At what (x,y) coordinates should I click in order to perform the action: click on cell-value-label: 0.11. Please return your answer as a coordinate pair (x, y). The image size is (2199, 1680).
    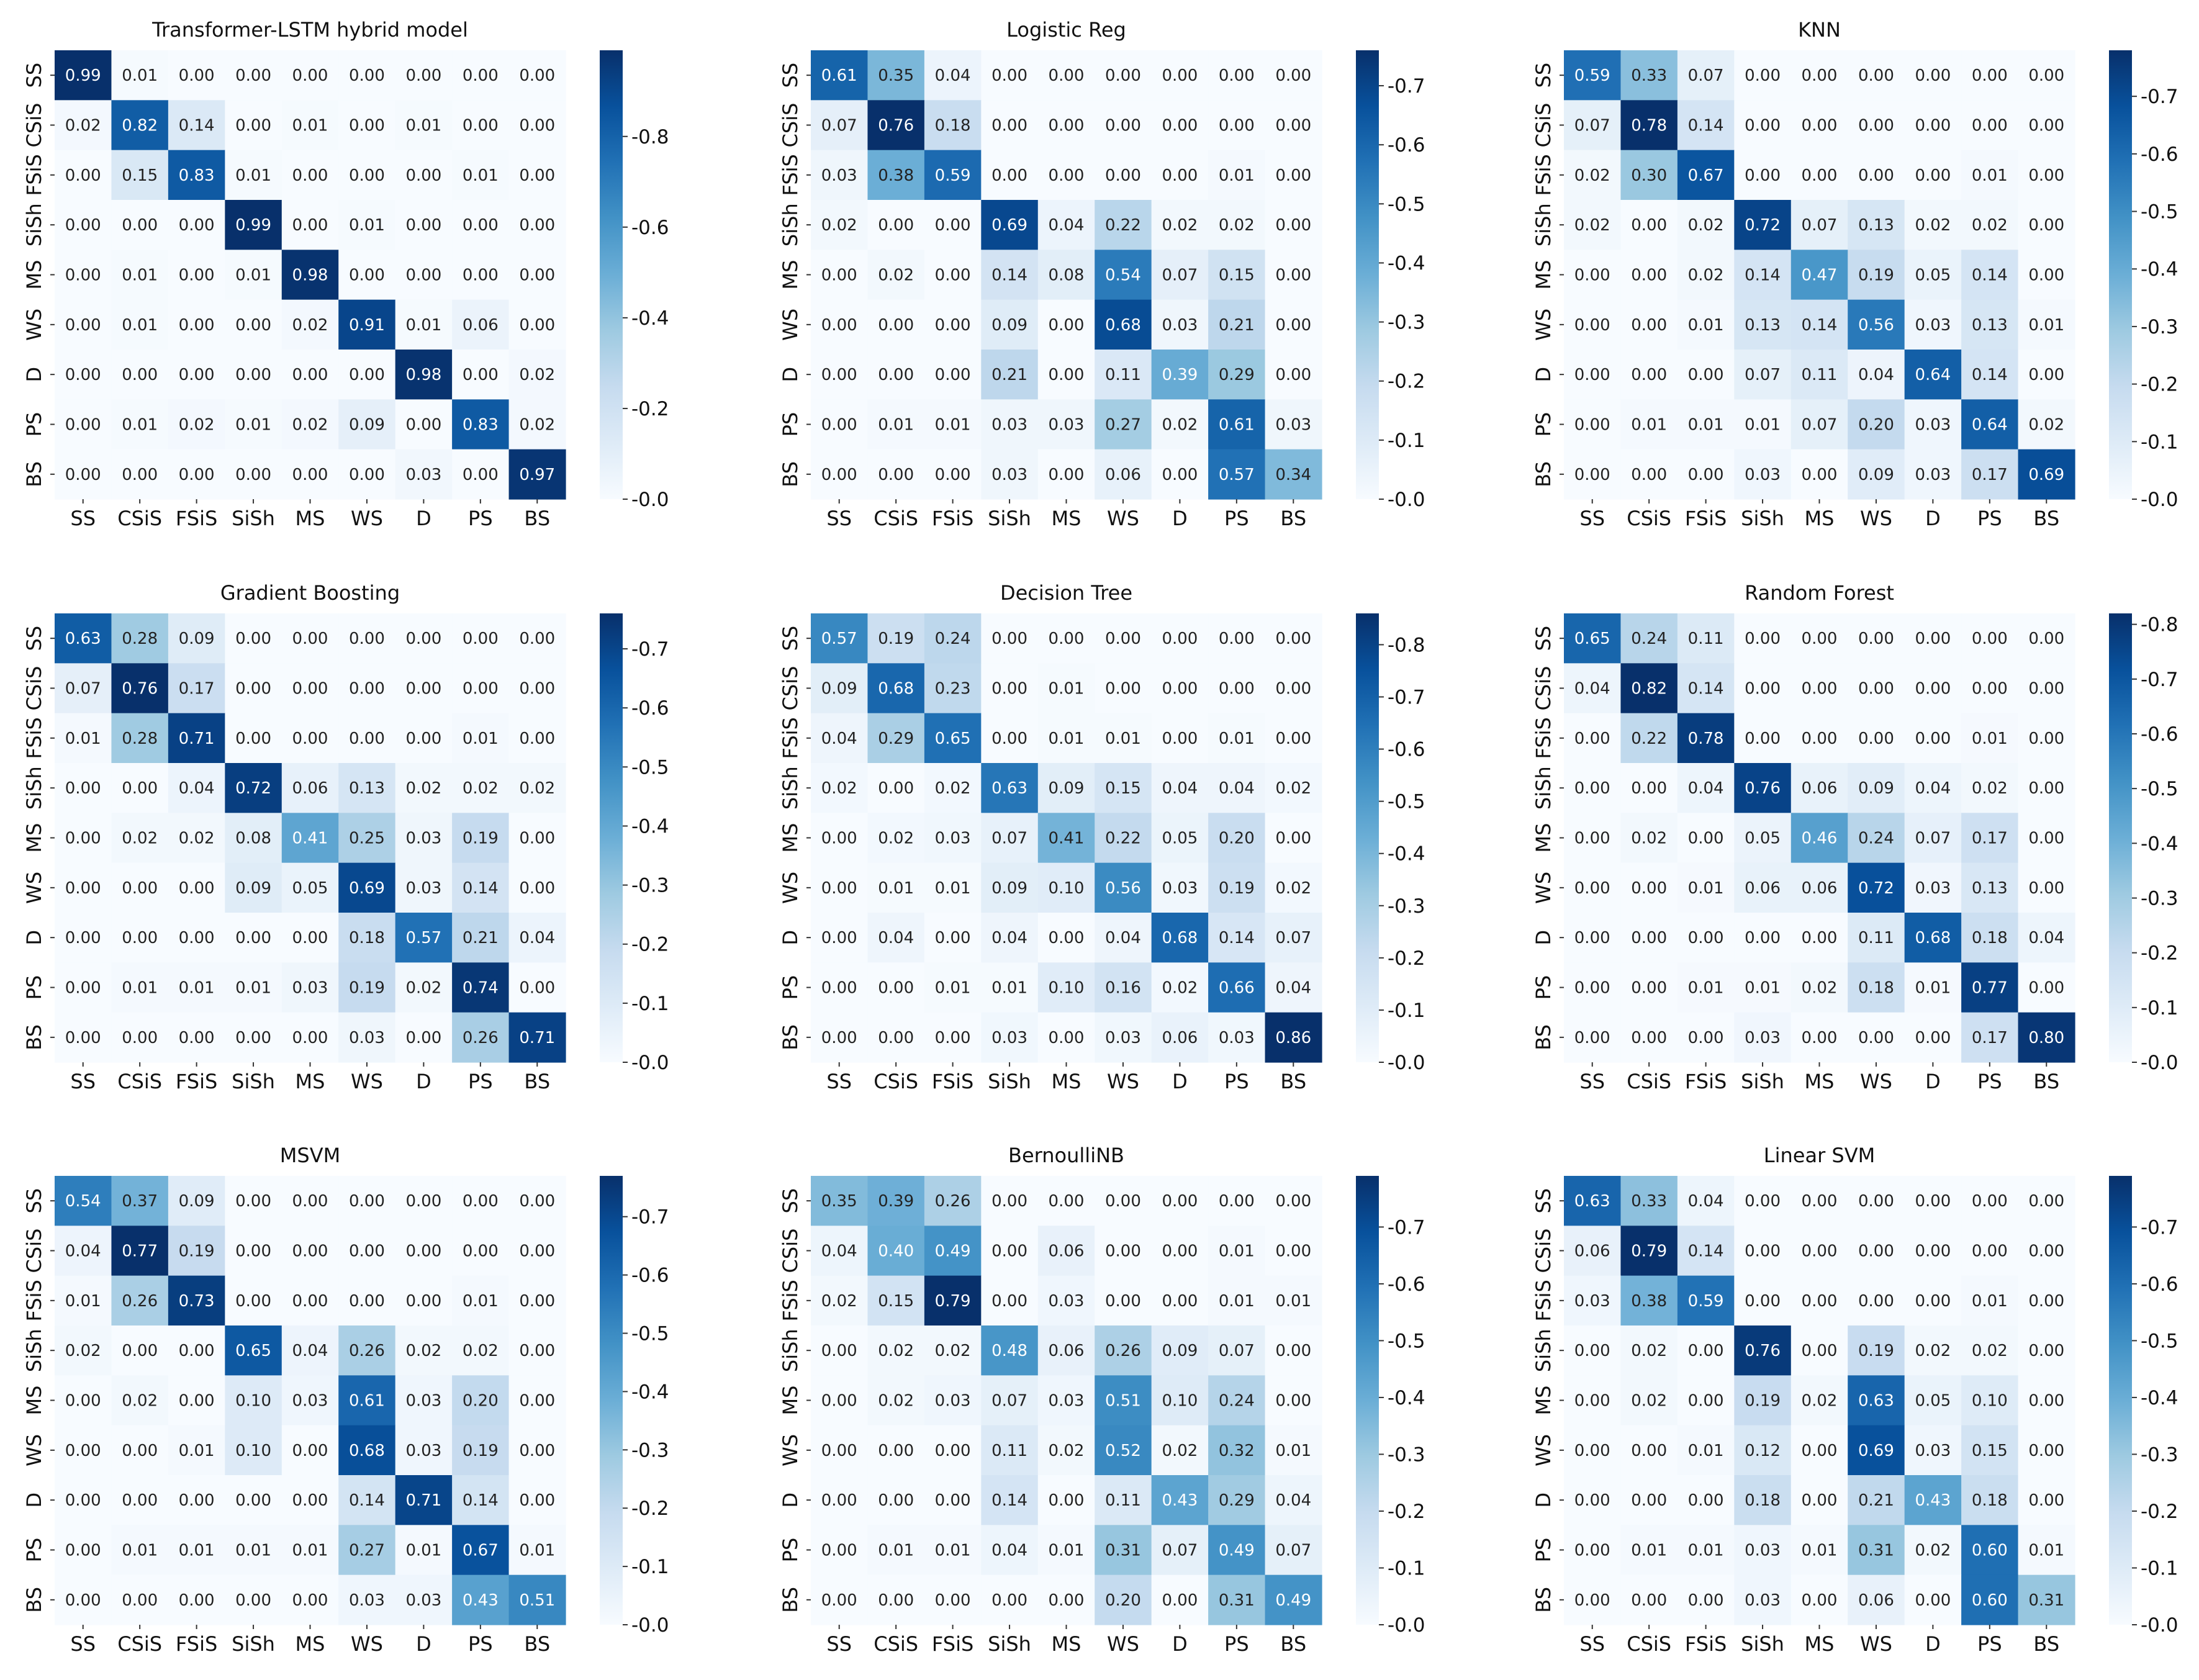
    Looking at the image, I should click on (1123, 1500).